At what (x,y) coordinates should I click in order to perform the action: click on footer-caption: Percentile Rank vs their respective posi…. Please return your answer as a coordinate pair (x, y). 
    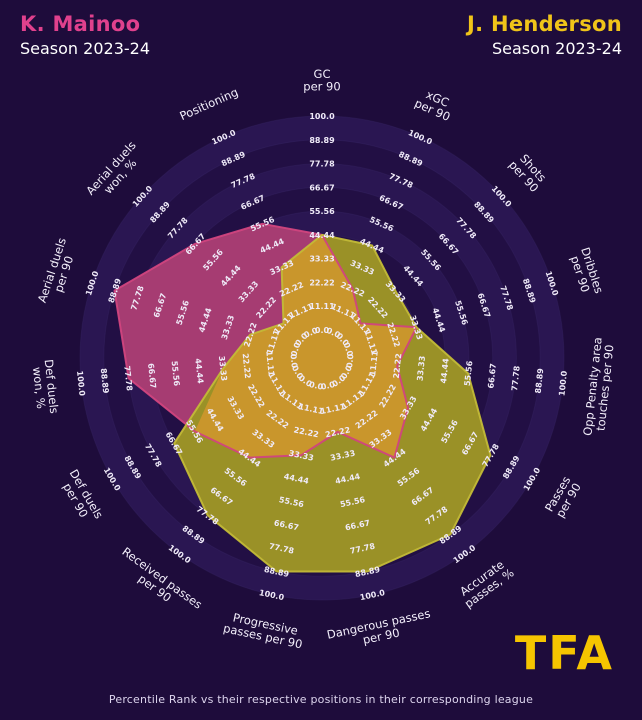
    Looking at the image, I should click on (321, 699).